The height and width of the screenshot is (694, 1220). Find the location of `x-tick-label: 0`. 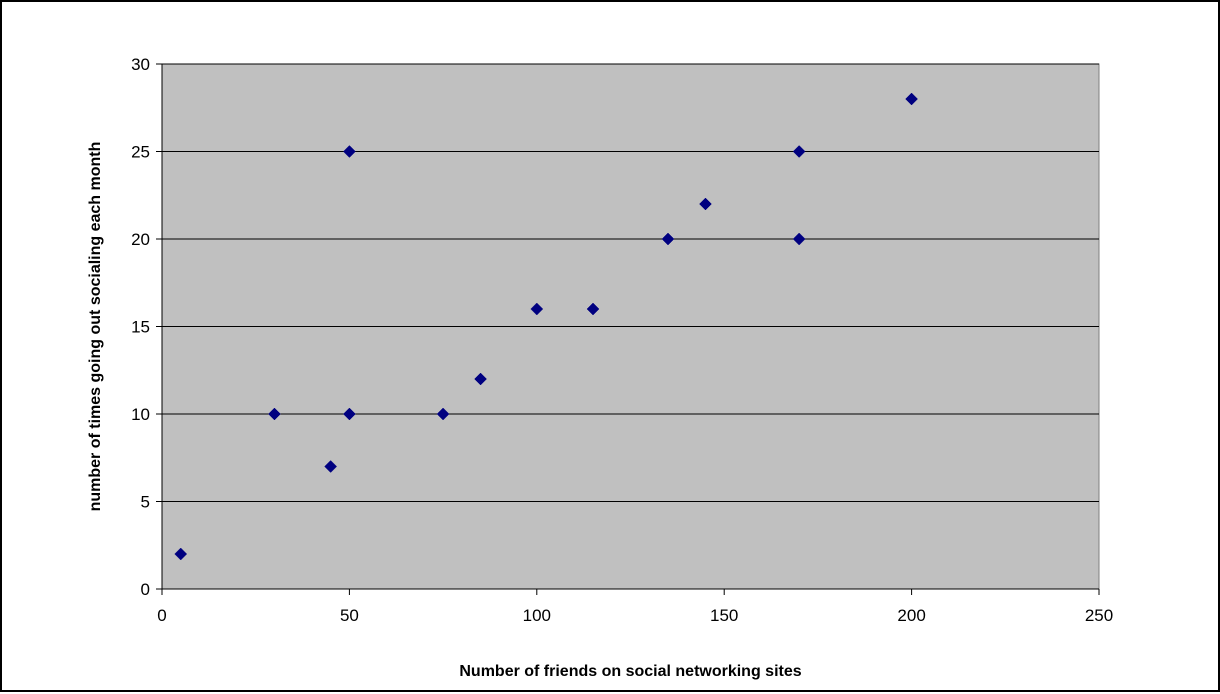

x-tick-label: 0 is located at coordinates (161, 615).